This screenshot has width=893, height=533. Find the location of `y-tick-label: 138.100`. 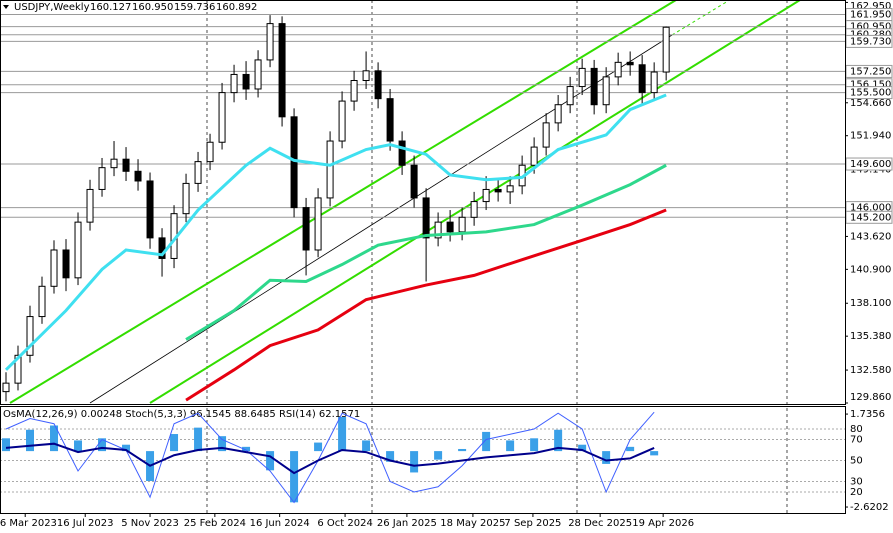

y-tick-label: 138.100 is located at coordinates (870, 303).